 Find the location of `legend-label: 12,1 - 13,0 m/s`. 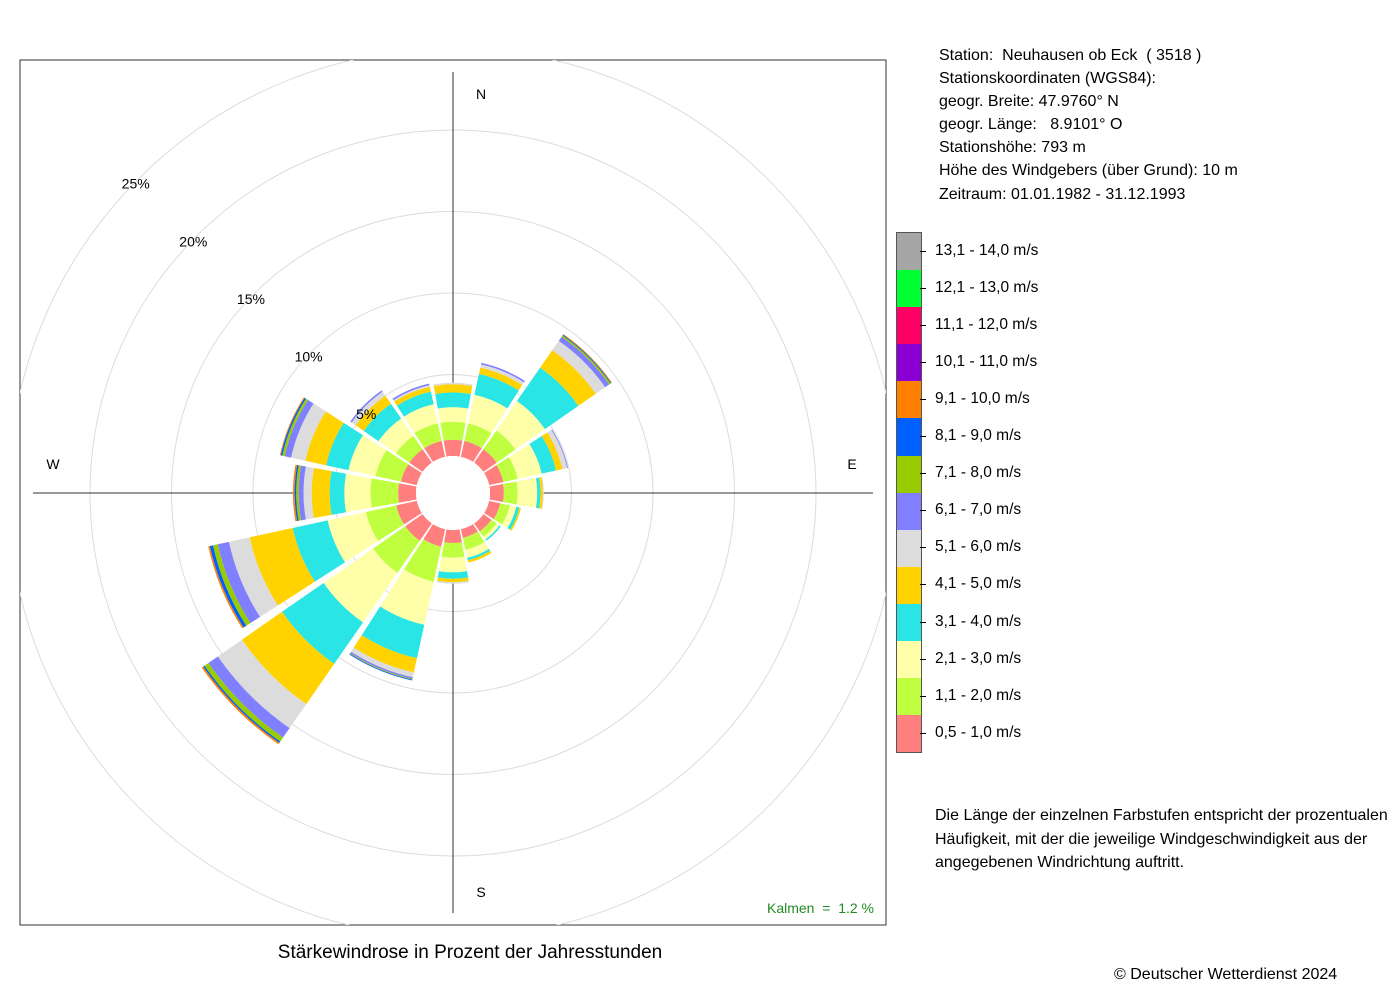

legend-label: 12,1 - 13,0 m/s is located at coordinates (987, 287).